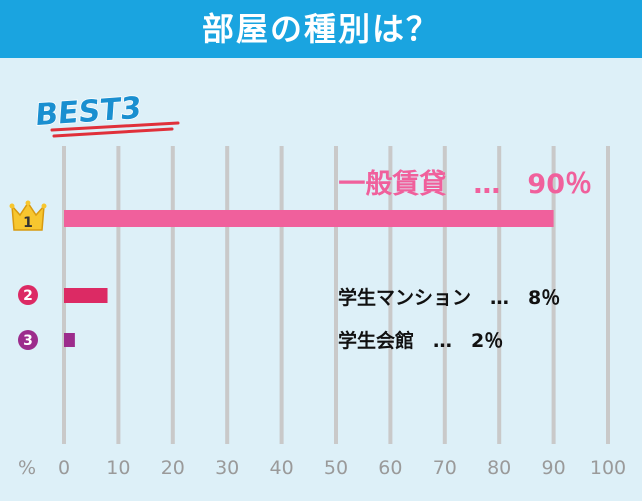  What do you see at coordinates (28, 223) in the screenshot?
I see `rank-number: 1` at bounding box center [28, 223].